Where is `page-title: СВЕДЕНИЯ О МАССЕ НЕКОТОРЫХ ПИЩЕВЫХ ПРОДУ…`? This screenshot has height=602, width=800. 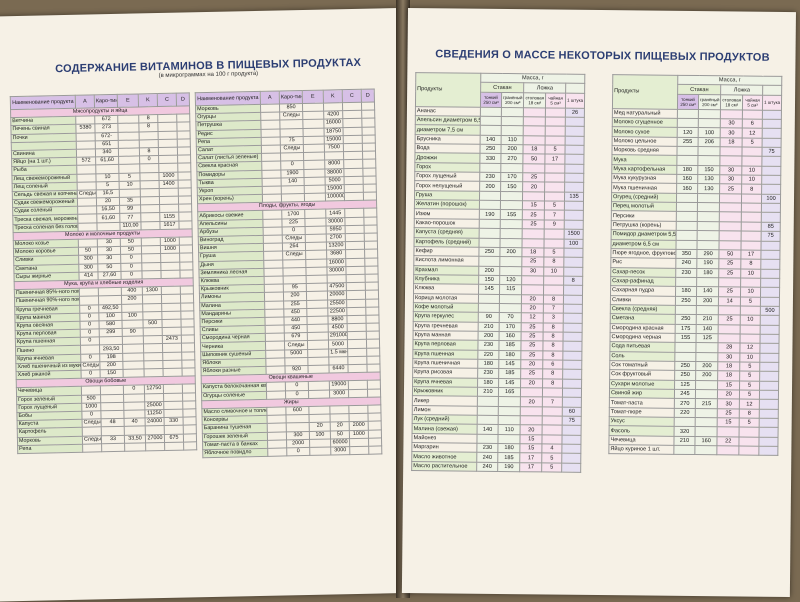 page-title: СВЕДЕНИЯ О МАССЕ НЕКОТОРЫХ ПИЩЕВЫХ ПРОДУ… is located at coordinates (602, 56).